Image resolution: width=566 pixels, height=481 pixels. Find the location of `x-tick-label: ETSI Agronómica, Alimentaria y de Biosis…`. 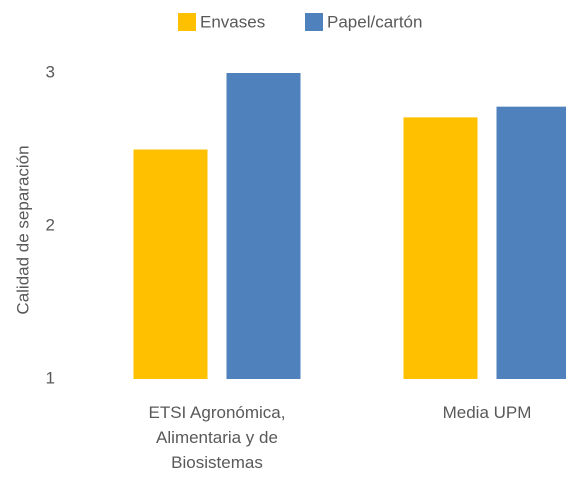

x-tick-label: ETSI Agronómica, Alimentaria y de Biosis… is located at coordinates (217, 437).